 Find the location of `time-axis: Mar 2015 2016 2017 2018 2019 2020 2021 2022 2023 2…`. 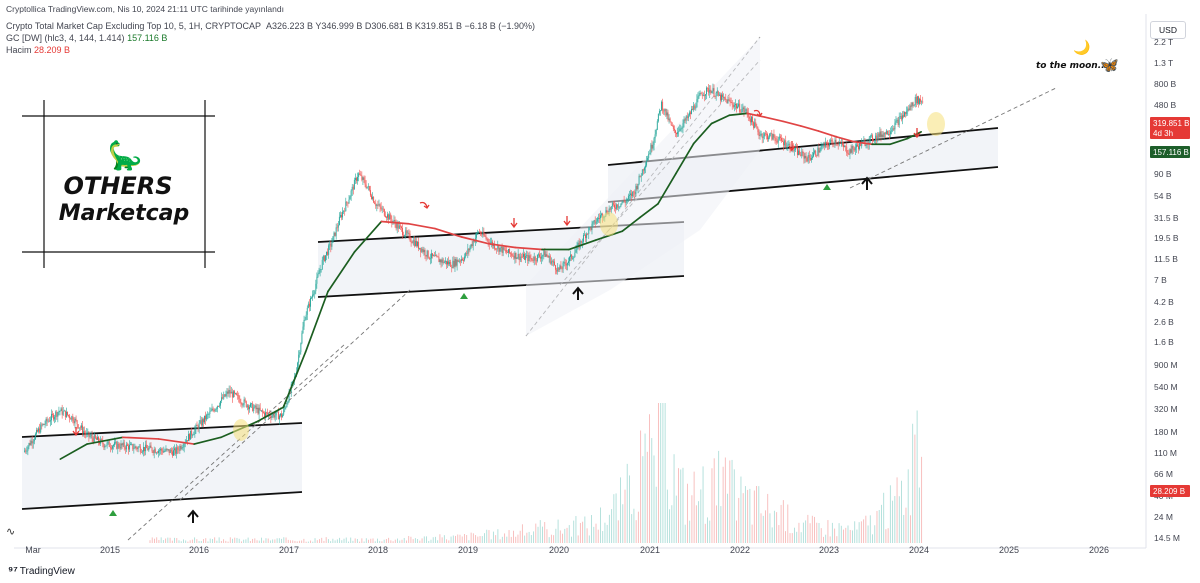

time-axis: Mar 2015 2016 2017 2018 2019 2020 2021 2022 2023 2… is located at coordinates (567, 550).